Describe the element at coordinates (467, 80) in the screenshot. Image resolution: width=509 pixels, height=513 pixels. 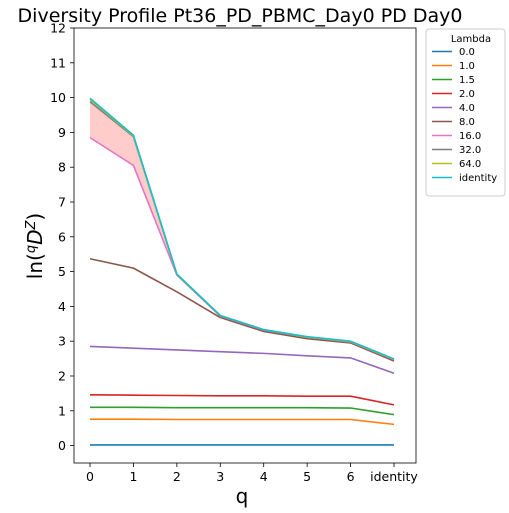
I see `legend-entry-label: 1.5` at that location.